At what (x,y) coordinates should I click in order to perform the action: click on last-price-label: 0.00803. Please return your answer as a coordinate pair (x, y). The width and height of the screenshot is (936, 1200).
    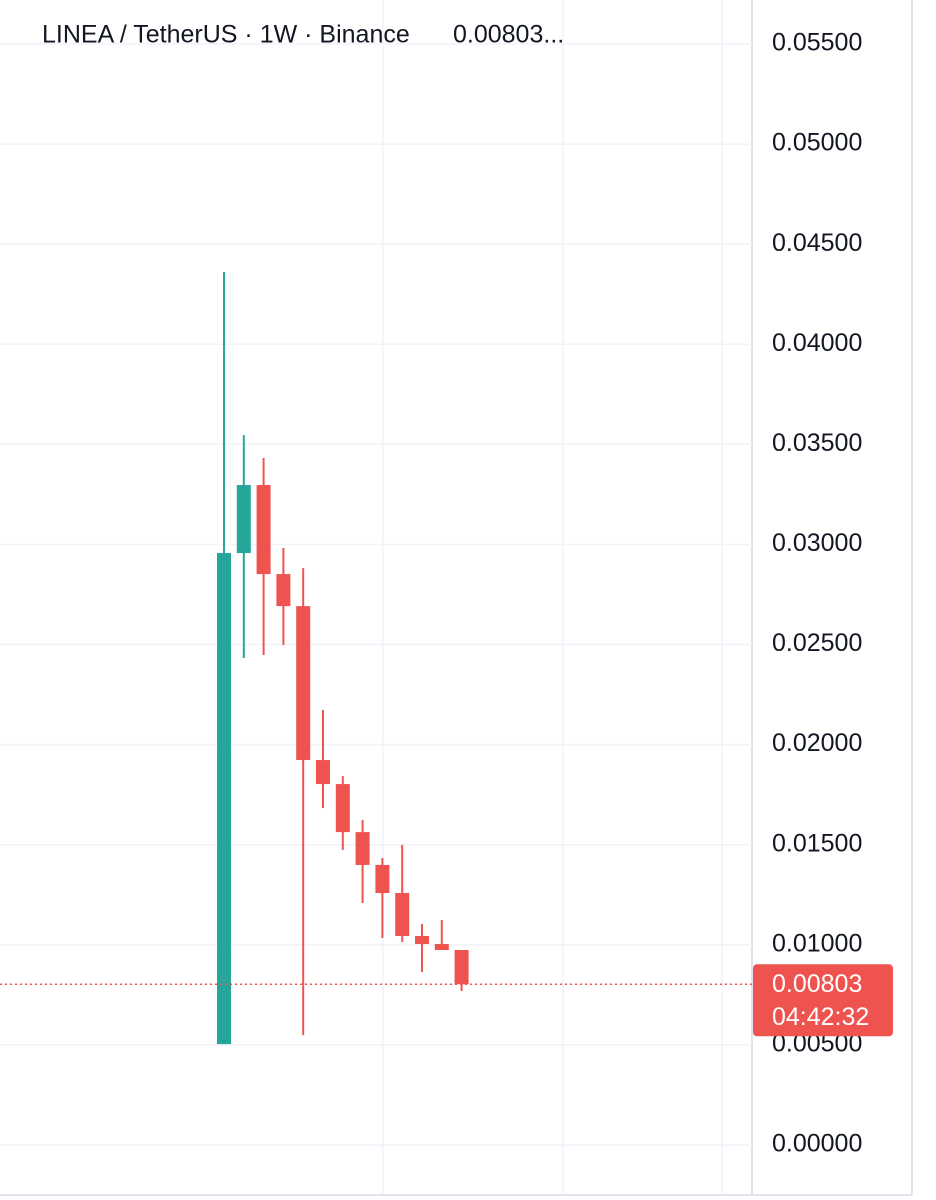
    Looking at the image, I should click on (817, 984).